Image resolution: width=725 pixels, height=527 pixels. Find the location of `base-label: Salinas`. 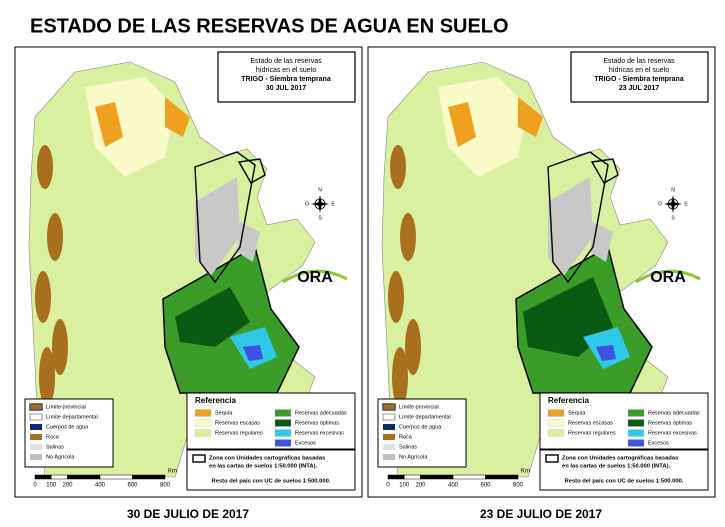

base-label: Salinas is located at coordinates (408, 447).